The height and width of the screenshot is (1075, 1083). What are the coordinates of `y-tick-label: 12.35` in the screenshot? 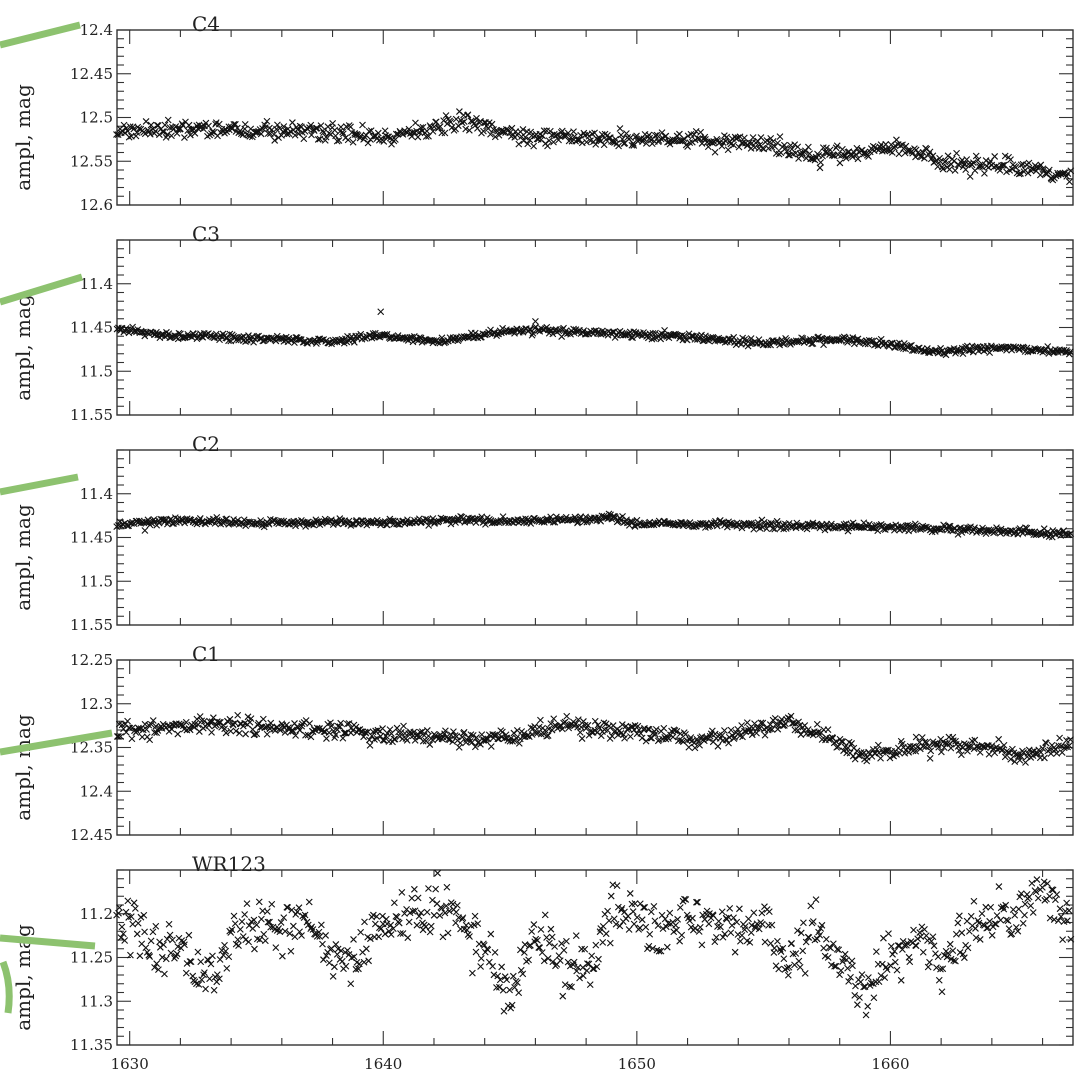 It's located at (91, 748).